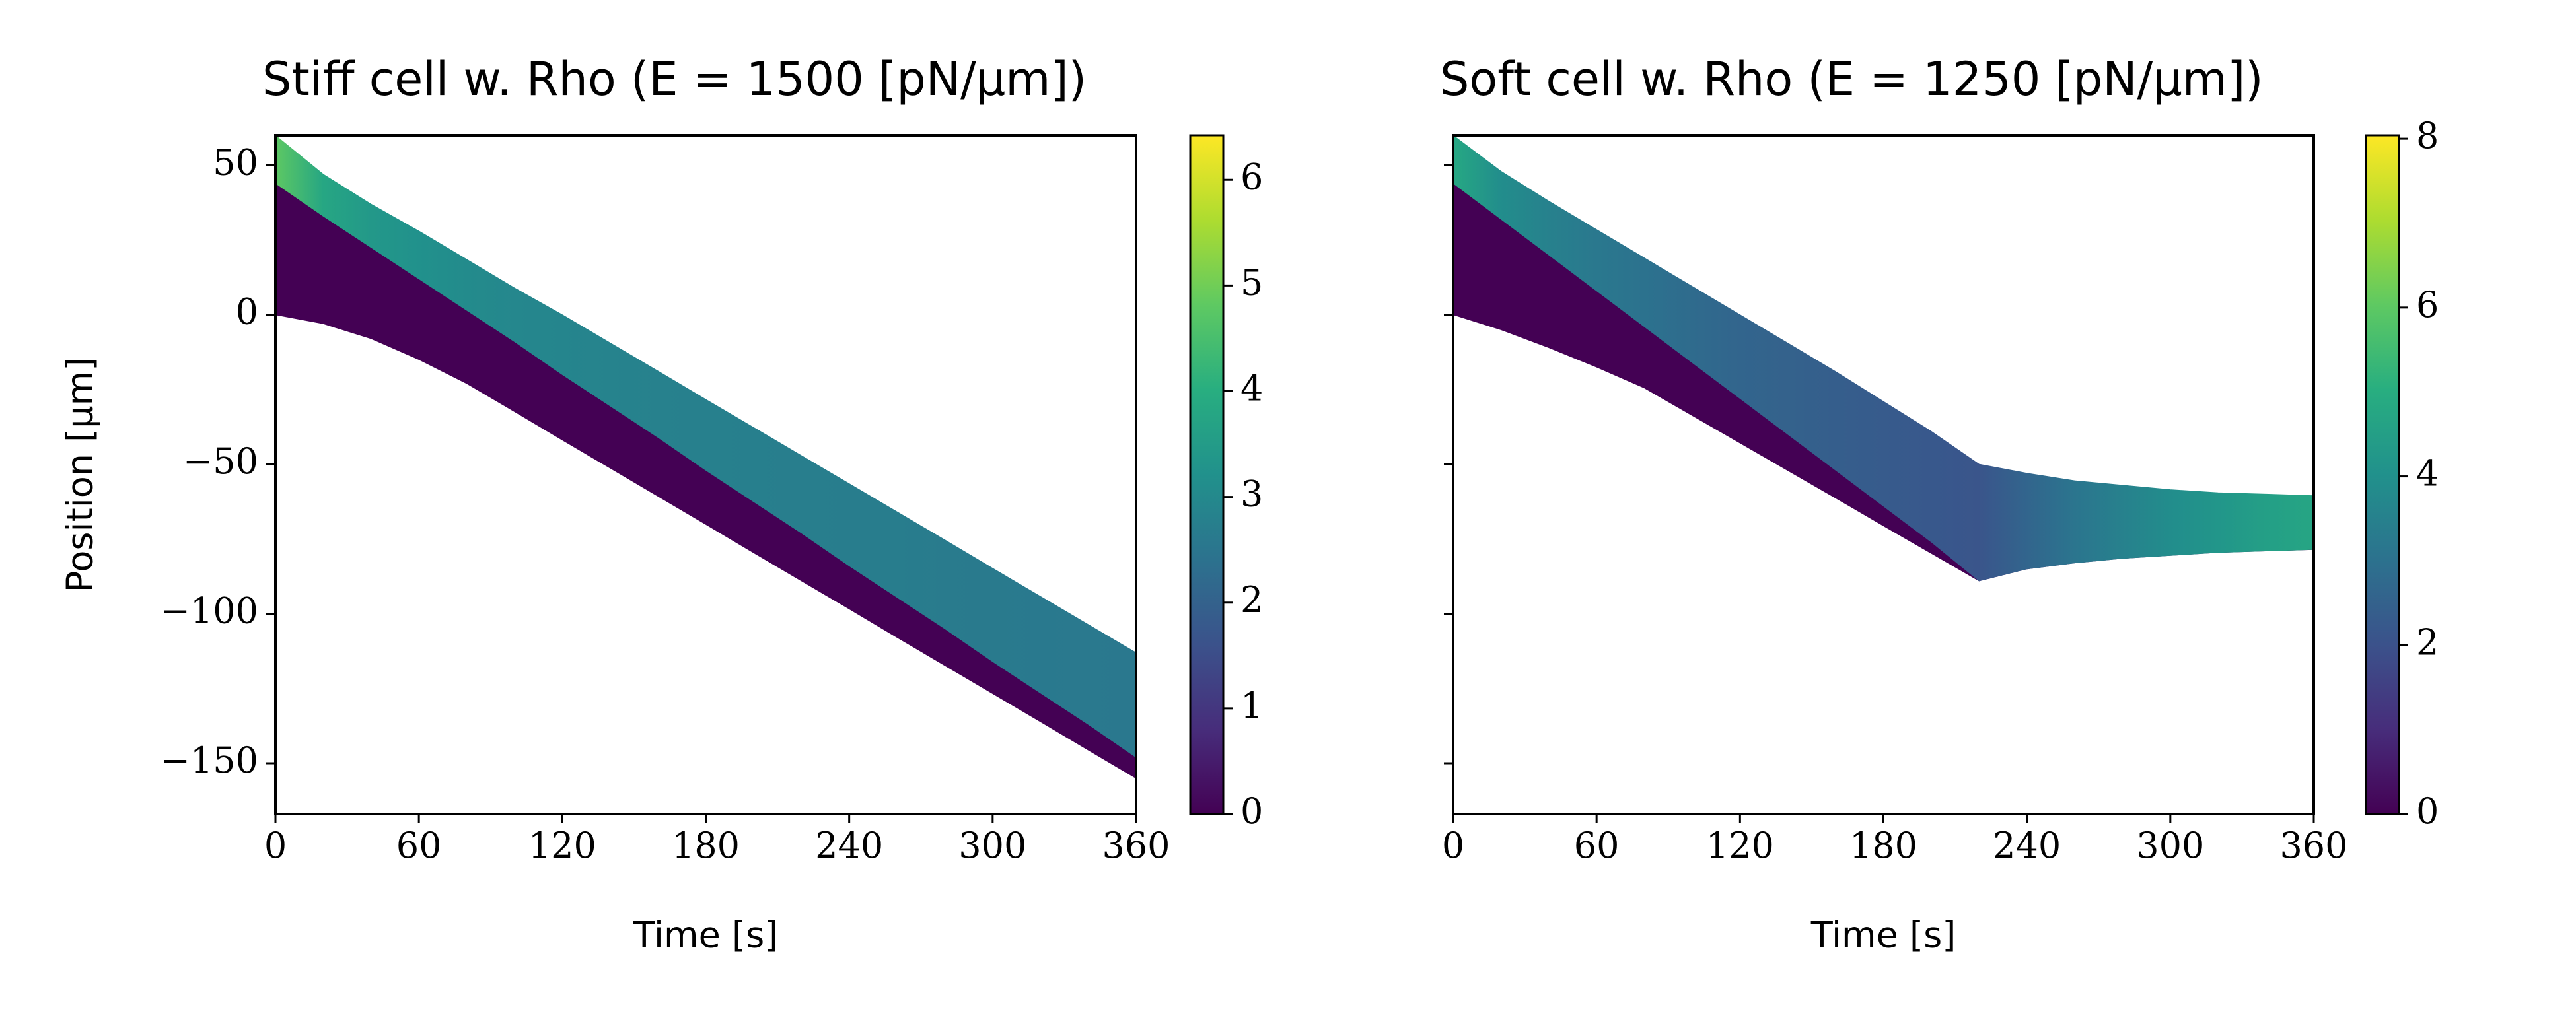 Image resolution: width=2576 pixels, height=1030 pixels. I want to click on y-tick-label: 50, so click(235, 162).